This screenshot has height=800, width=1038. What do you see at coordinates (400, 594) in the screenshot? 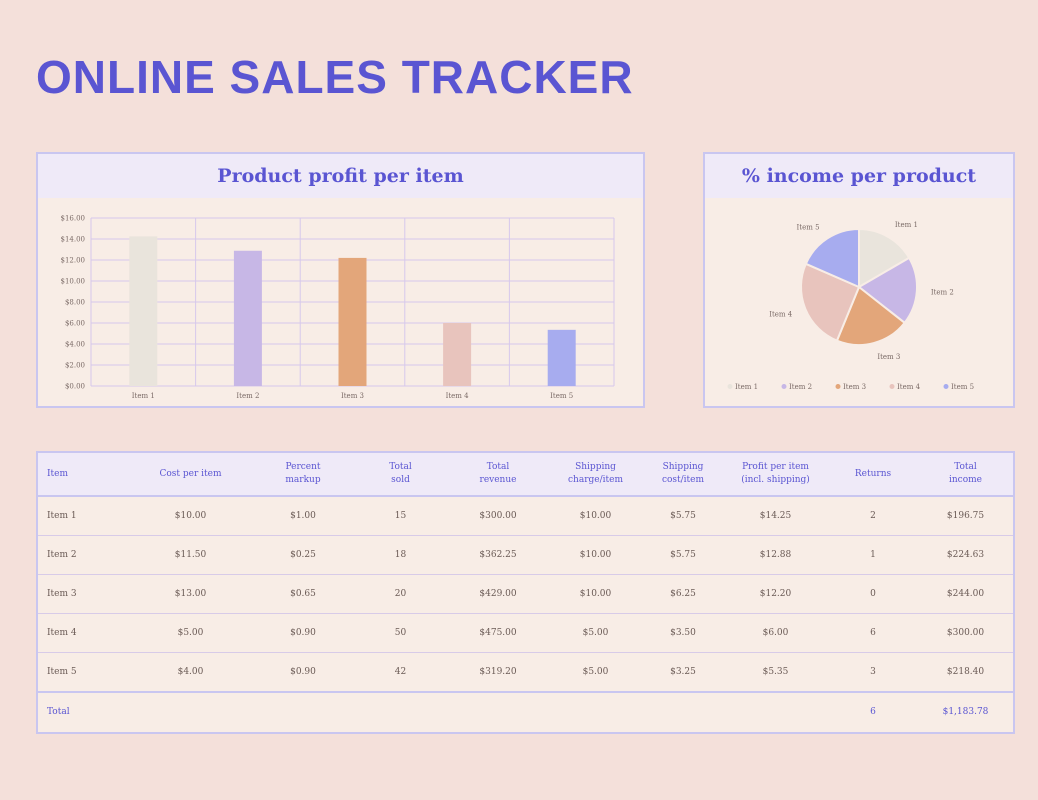
I see `table-cell: 20` at bounding box center [400, 594].